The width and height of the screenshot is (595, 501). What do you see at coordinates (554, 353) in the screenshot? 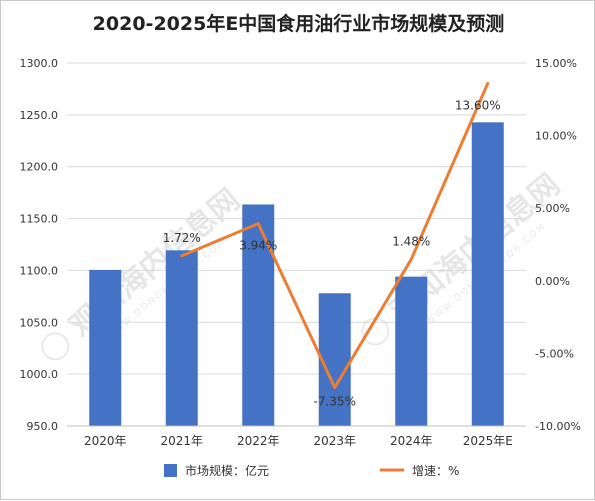
I see `right-tick-label: -5.00%` at bounding box center [554, 353].